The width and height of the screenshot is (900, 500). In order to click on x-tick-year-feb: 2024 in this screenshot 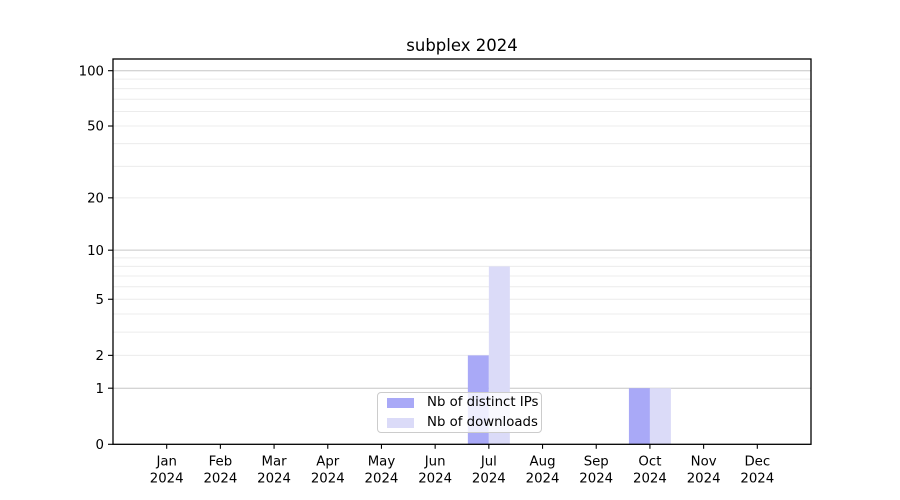, I will do `click(220, 478)`.